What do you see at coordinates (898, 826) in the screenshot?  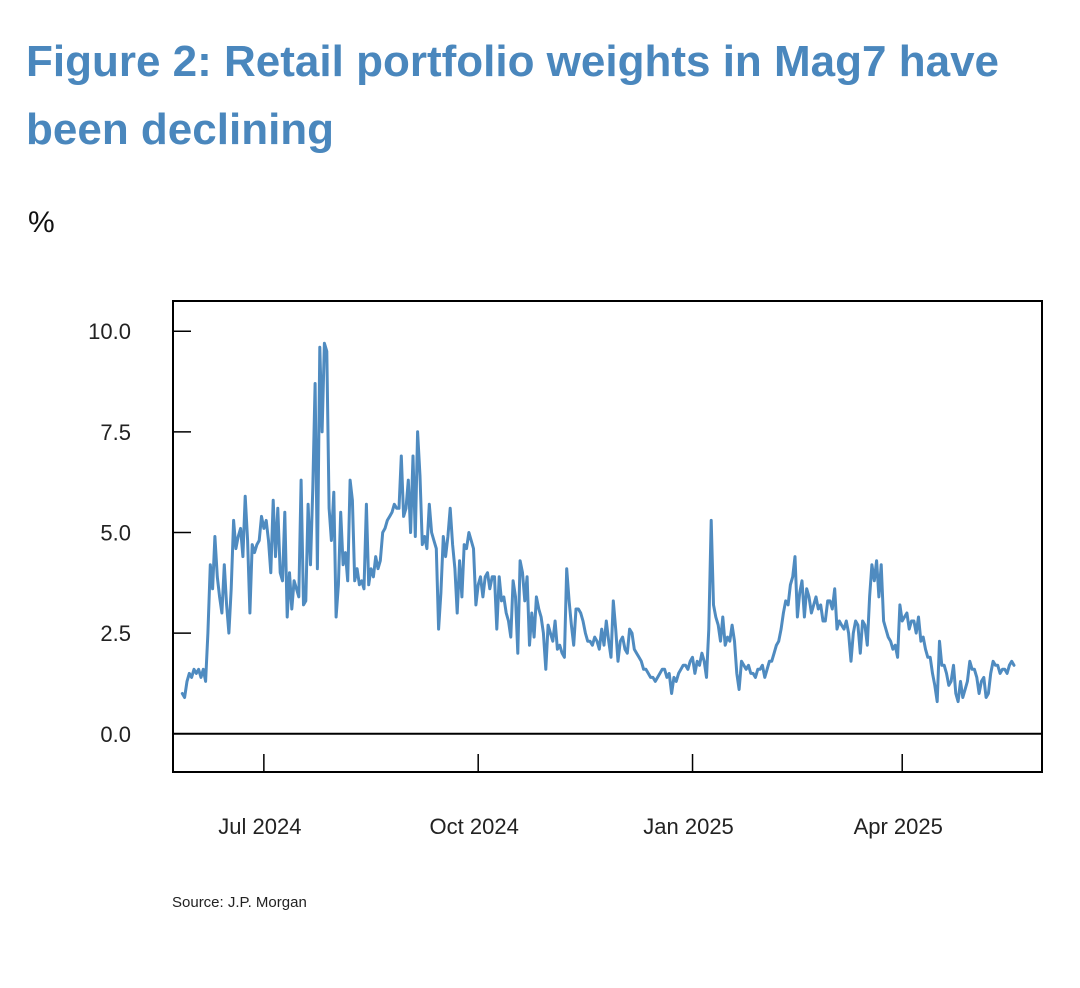 I see `x-tick-label: Apr 2025` at bounding box center [898, 826].